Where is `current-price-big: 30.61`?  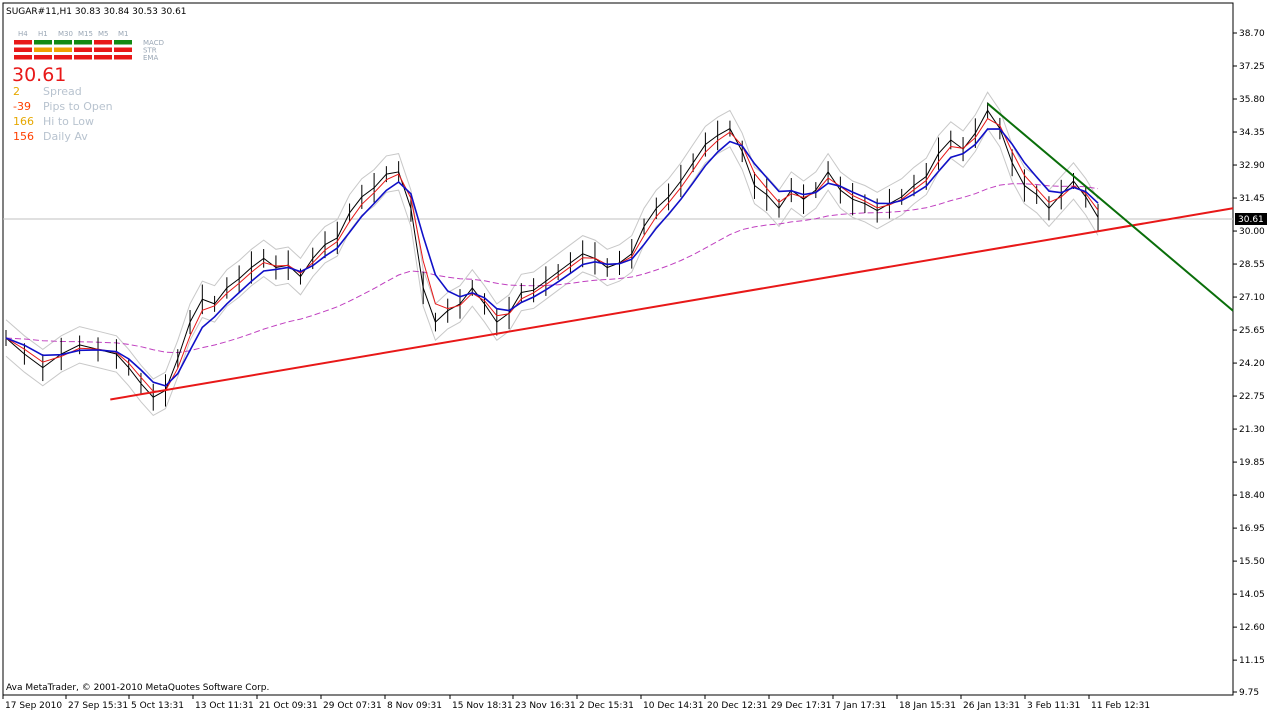 current-price-big: 30.61 is located at coordinates (39, 75).